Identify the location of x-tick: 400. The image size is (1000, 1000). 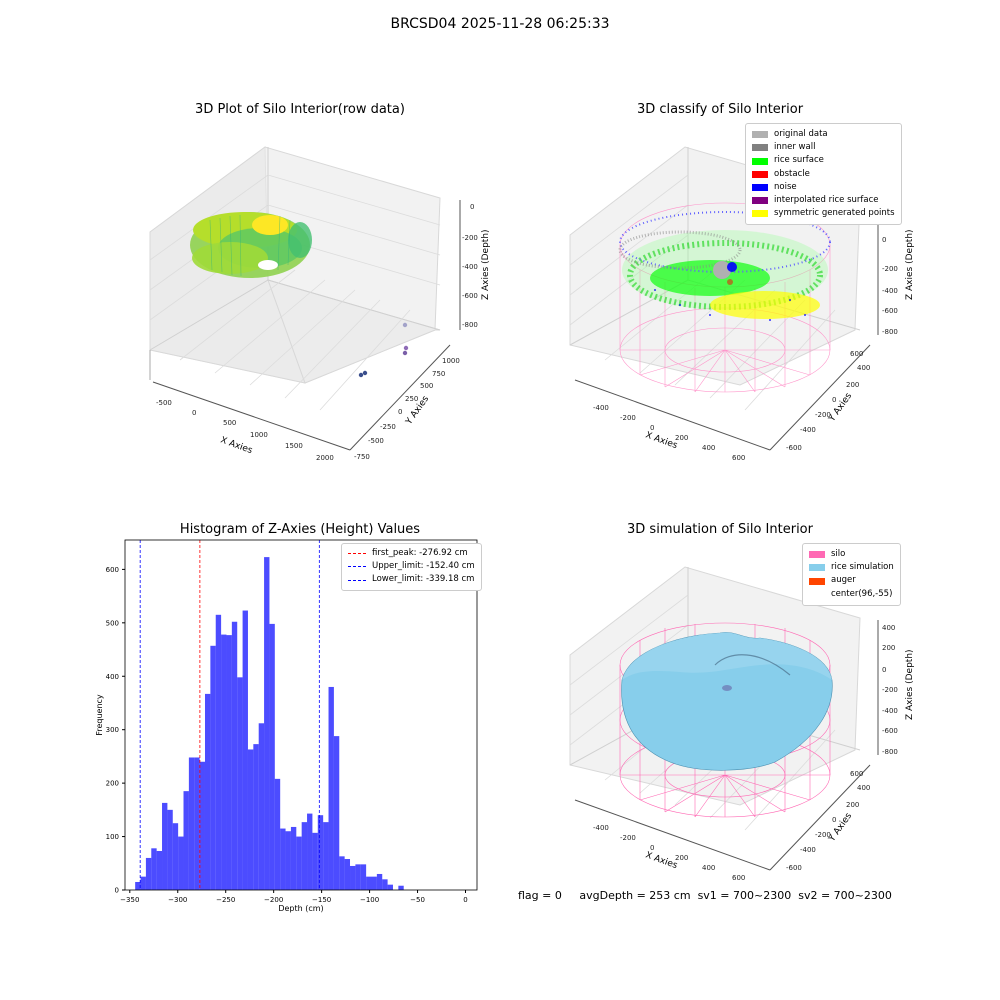
(708, 868).